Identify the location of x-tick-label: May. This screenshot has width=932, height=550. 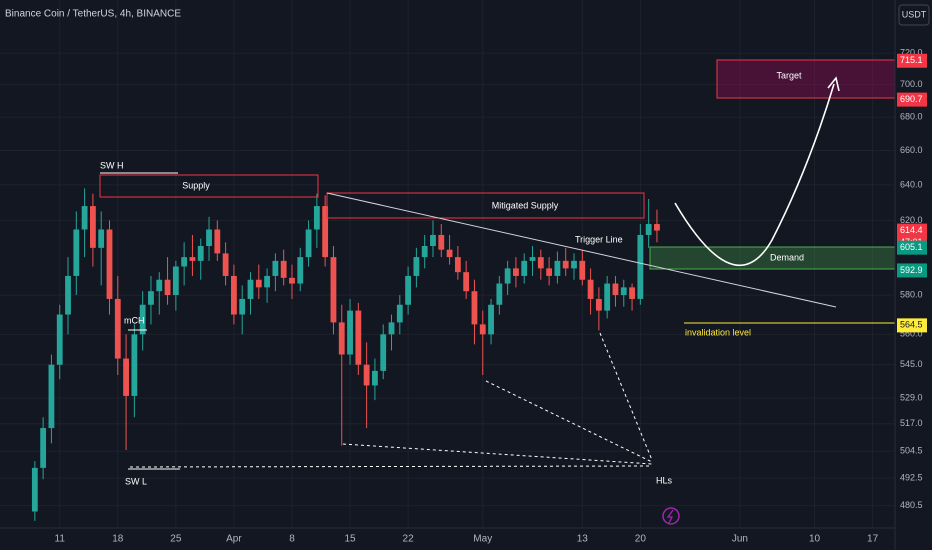
(482, 539).